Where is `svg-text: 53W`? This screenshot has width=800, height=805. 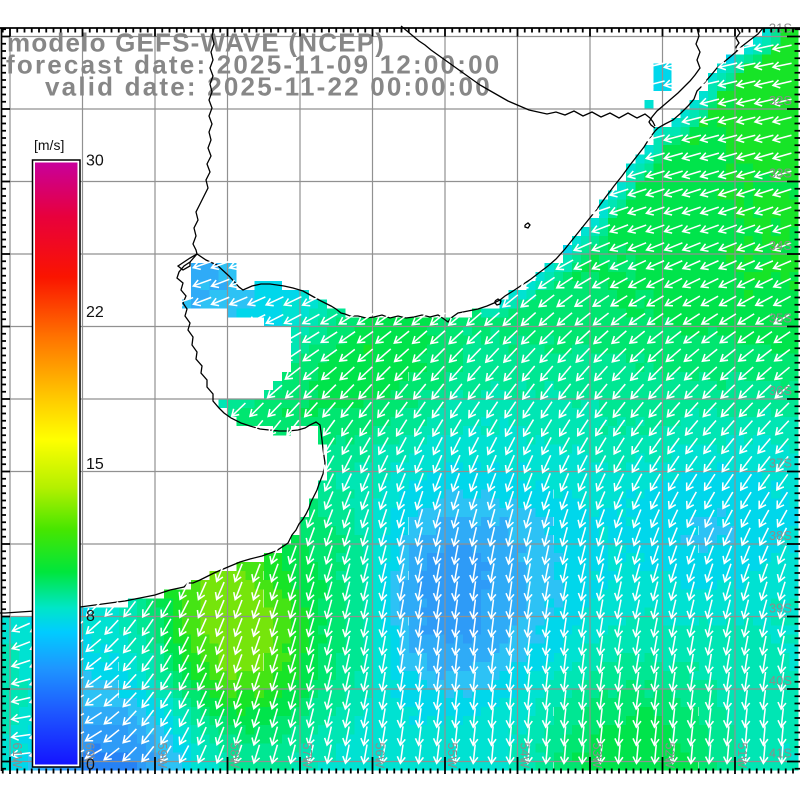 svg-text: 53W is located at coordinates (597, 756).